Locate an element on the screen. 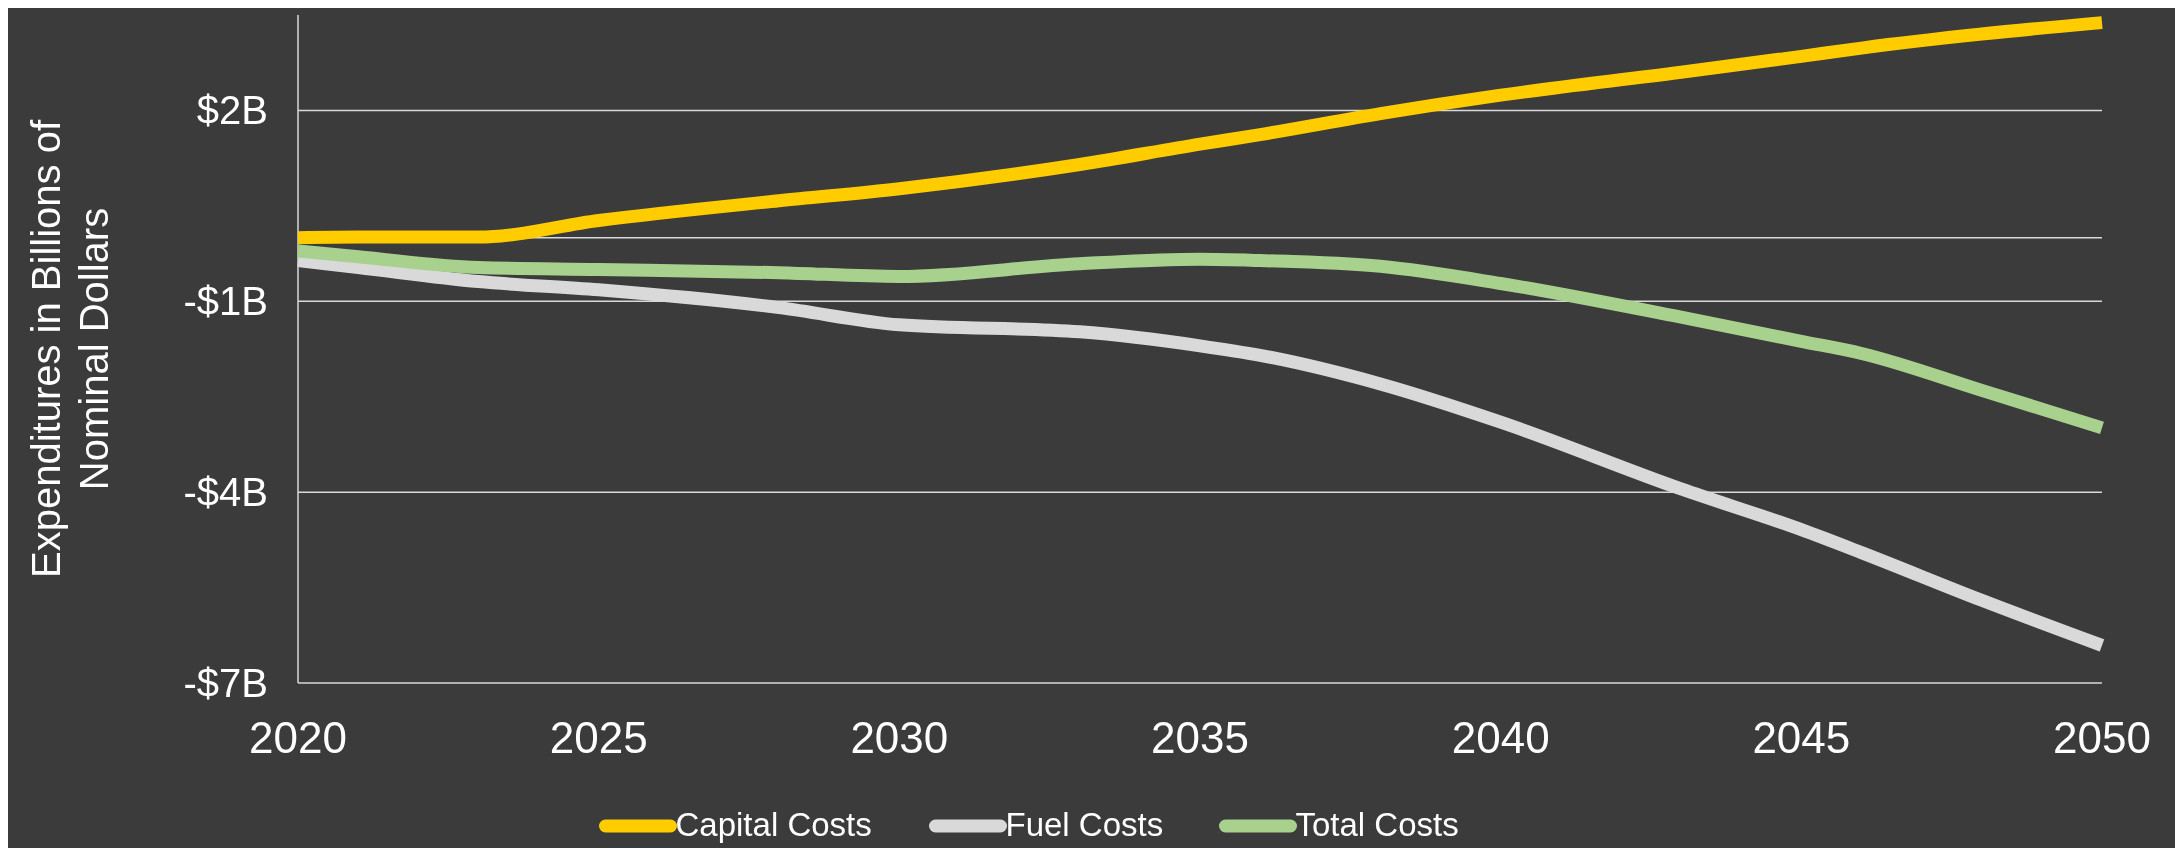  y-tick-label: -$7B is located at coordinates (225, 683).